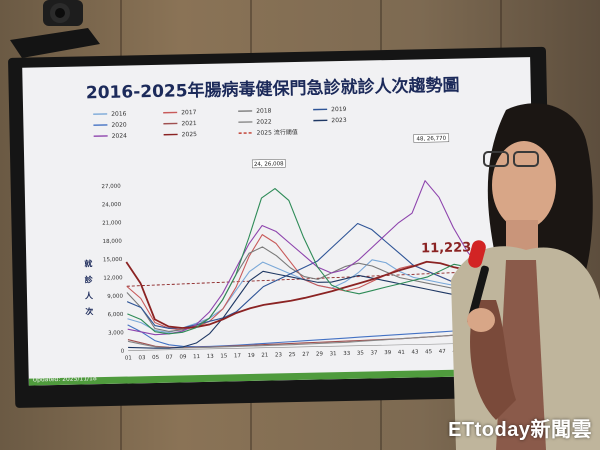 This screenshot has height=450, width=600. Describe the element at coordinates (277, 132) in the screenshot. I see `legend-label: 2025 流行閾值` at that location.